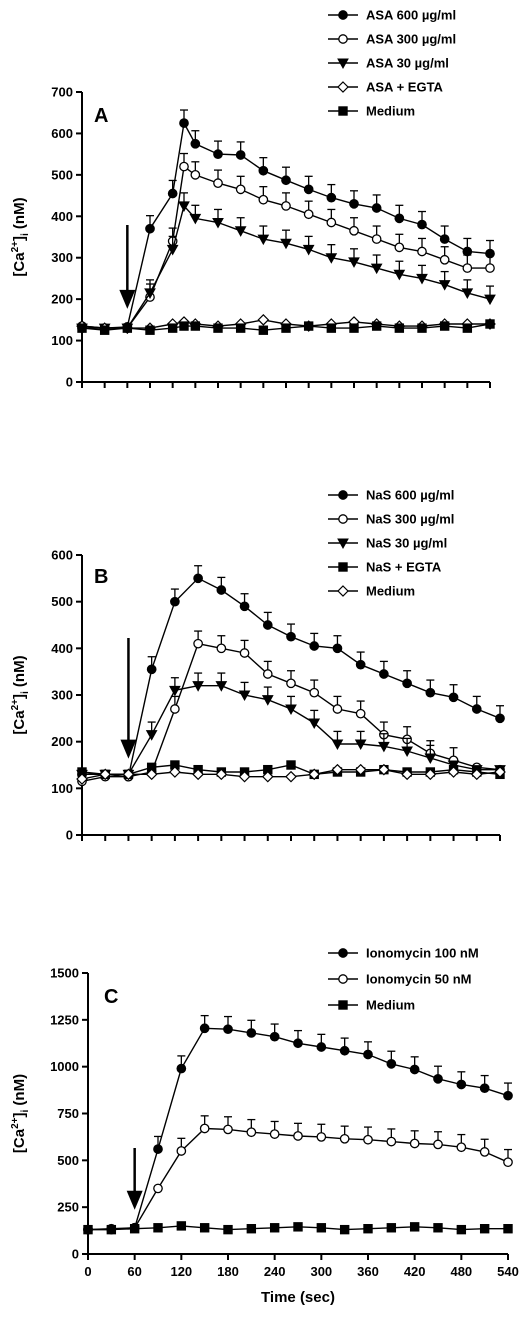 The height and width of the screenshot is (1318, 520). Describe the element at coordinates (385, 567) in the screenshot. I see `legend-entry: NaS + EGTA` at that location.